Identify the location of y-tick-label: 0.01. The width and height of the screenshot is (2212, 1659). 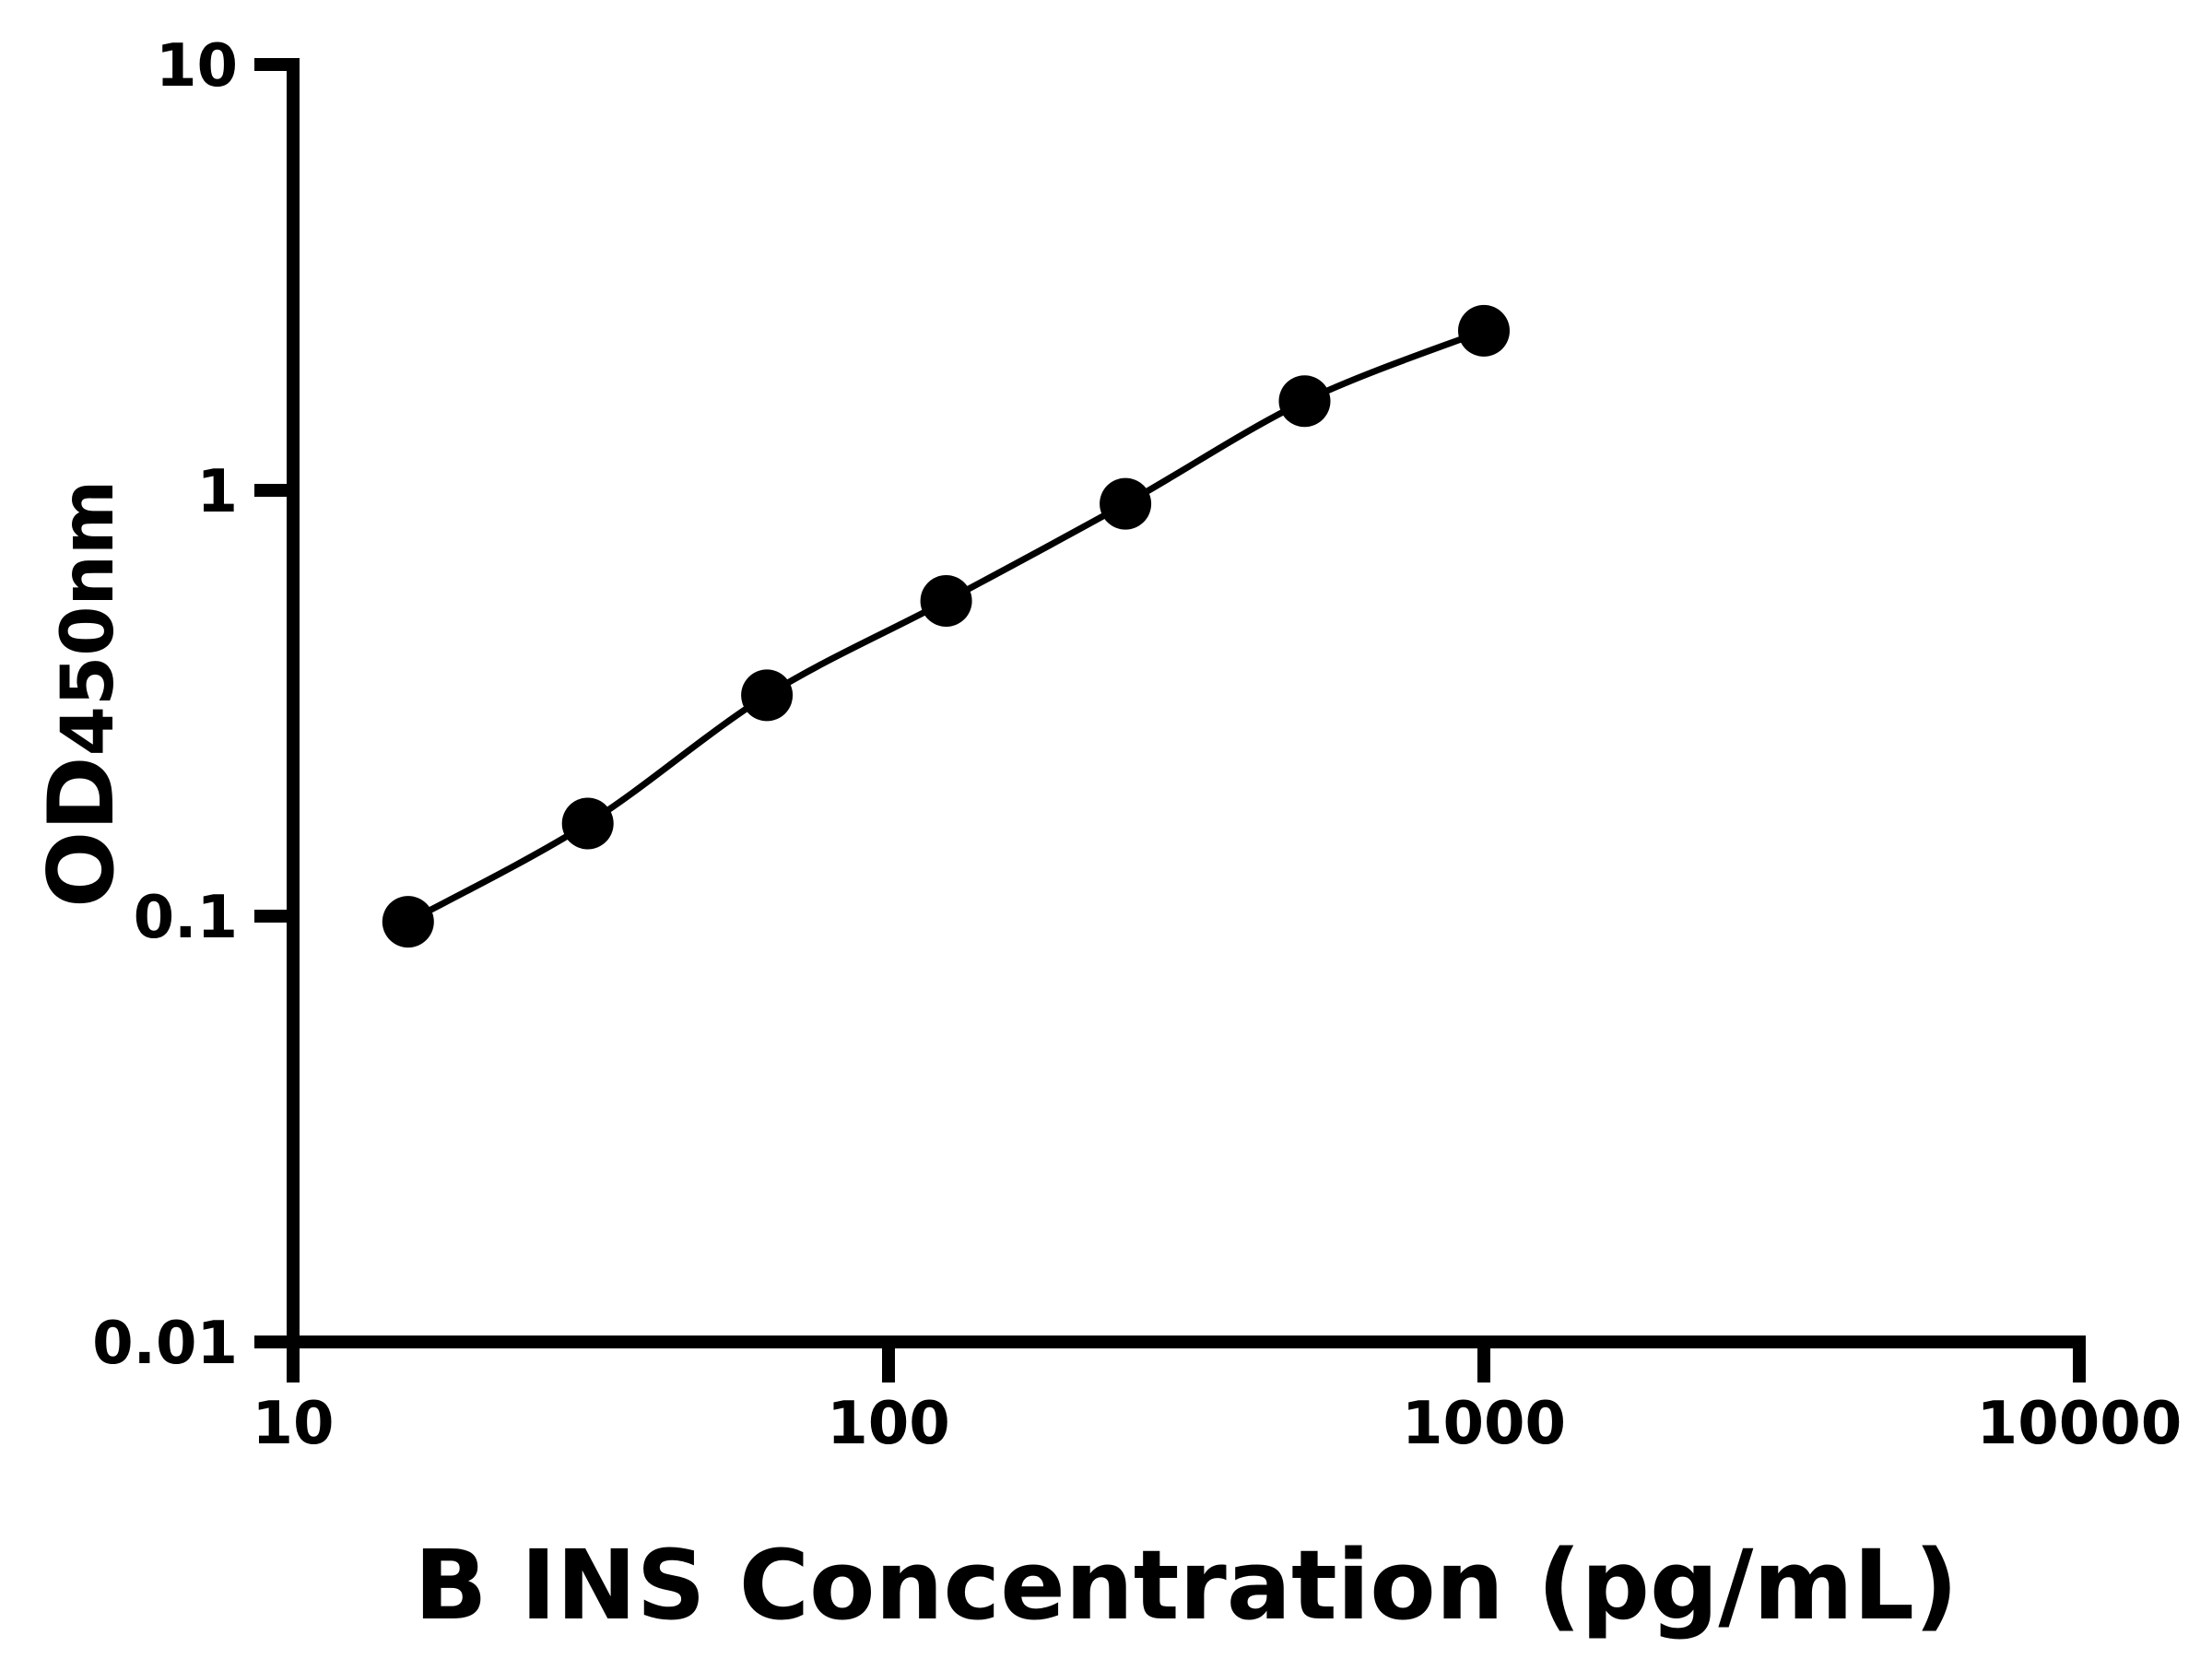
(165, 1344).